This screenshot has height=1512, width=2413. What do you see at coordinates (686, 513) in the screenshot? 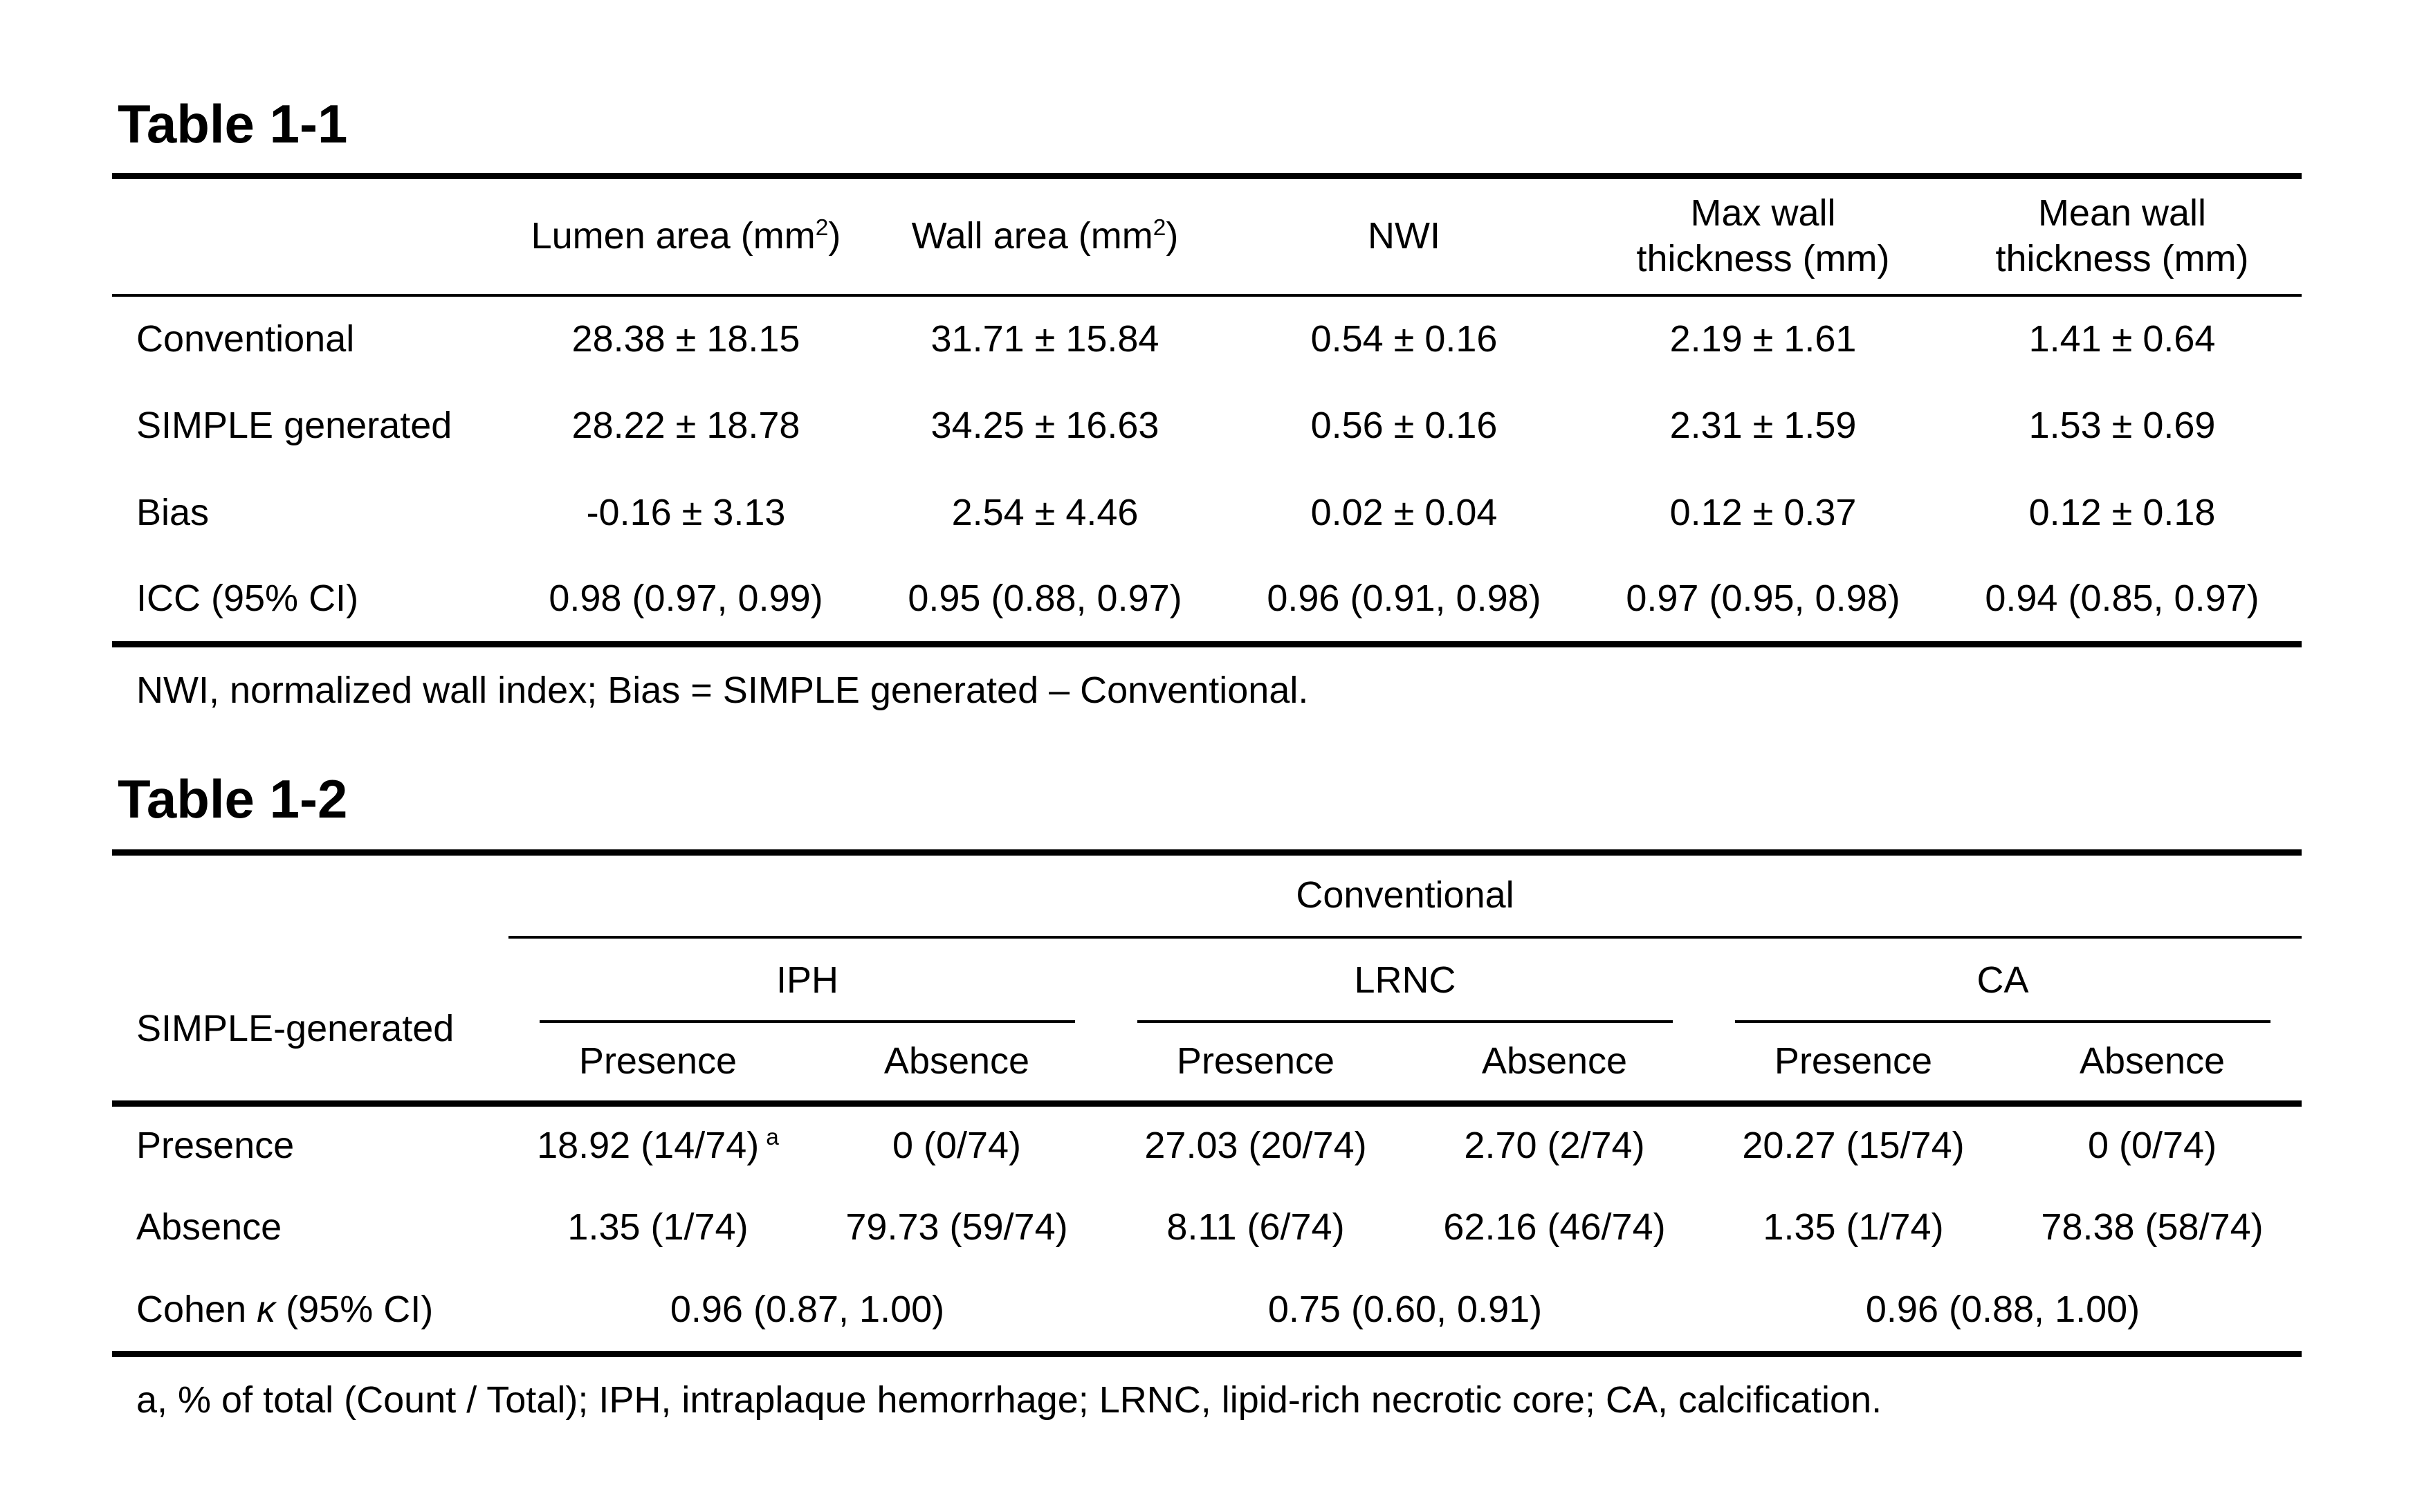
I see `table-cell: -0.16 ± 3.13` at bounding box center [686, 513].